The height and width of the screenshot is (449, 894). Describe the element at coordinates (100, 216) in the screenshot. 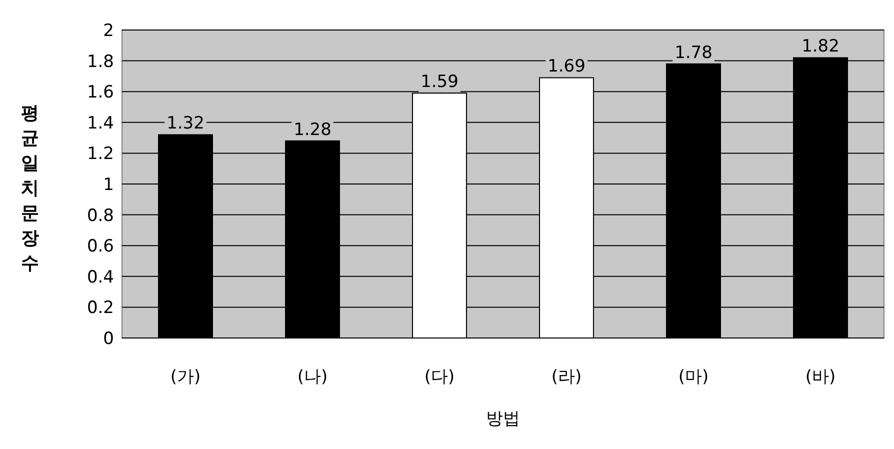

I see `y-tick-label: 0.8` at that location.